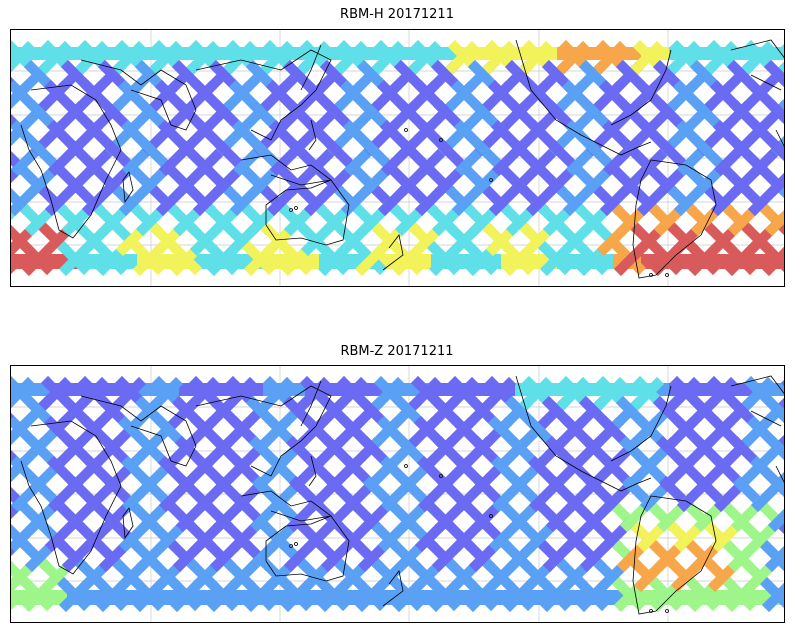  Describe the element at coordinates (397, 14) in the screenshot. I see `panel-title-top: RBM-H 20171211` at that location.